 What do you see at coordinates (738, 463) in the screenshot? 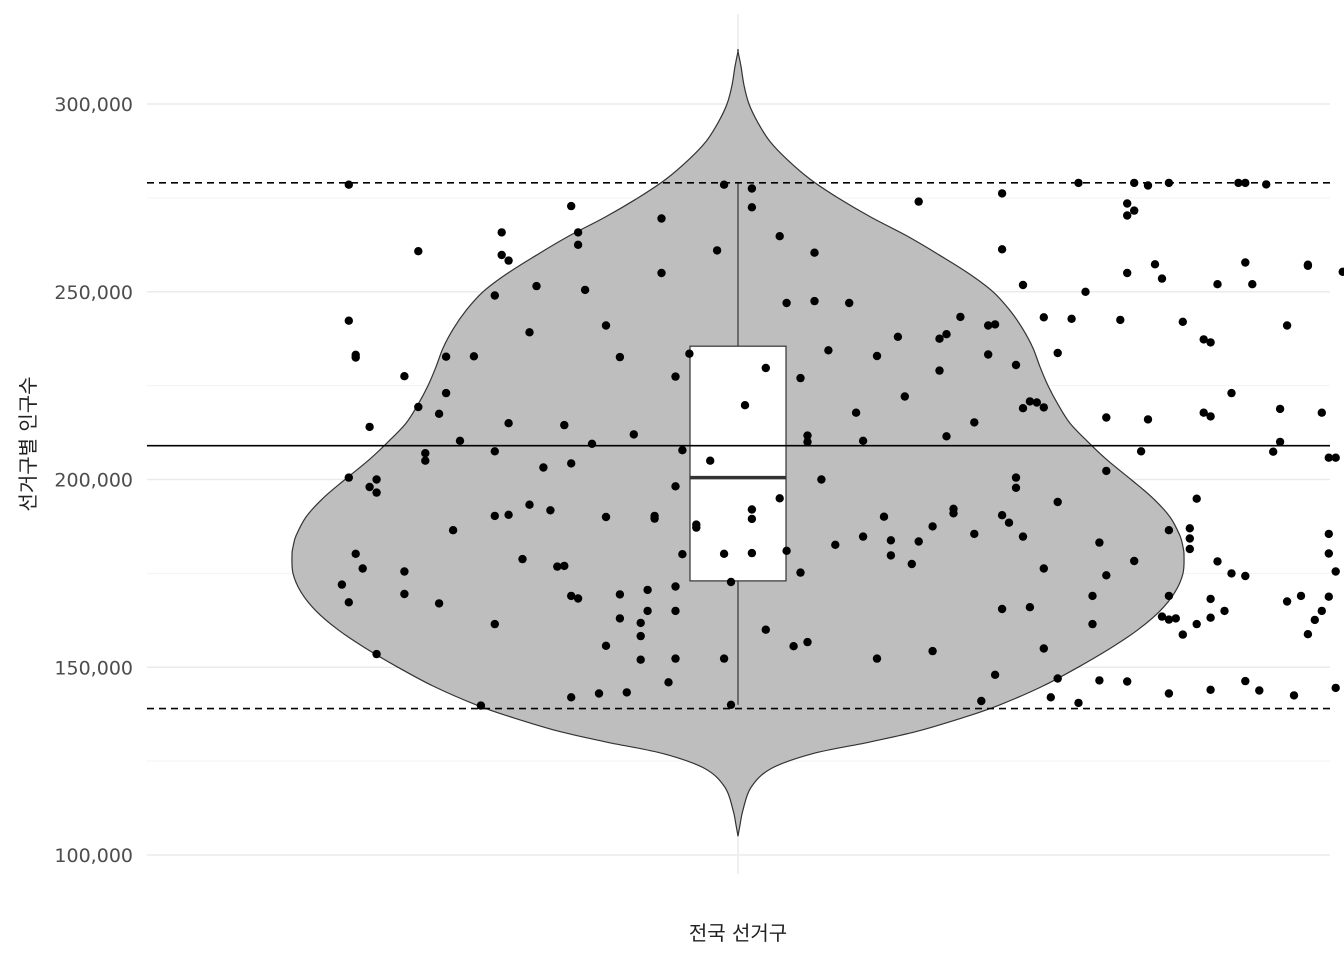
I see `iqr-box` at bounding box center [738, 463].